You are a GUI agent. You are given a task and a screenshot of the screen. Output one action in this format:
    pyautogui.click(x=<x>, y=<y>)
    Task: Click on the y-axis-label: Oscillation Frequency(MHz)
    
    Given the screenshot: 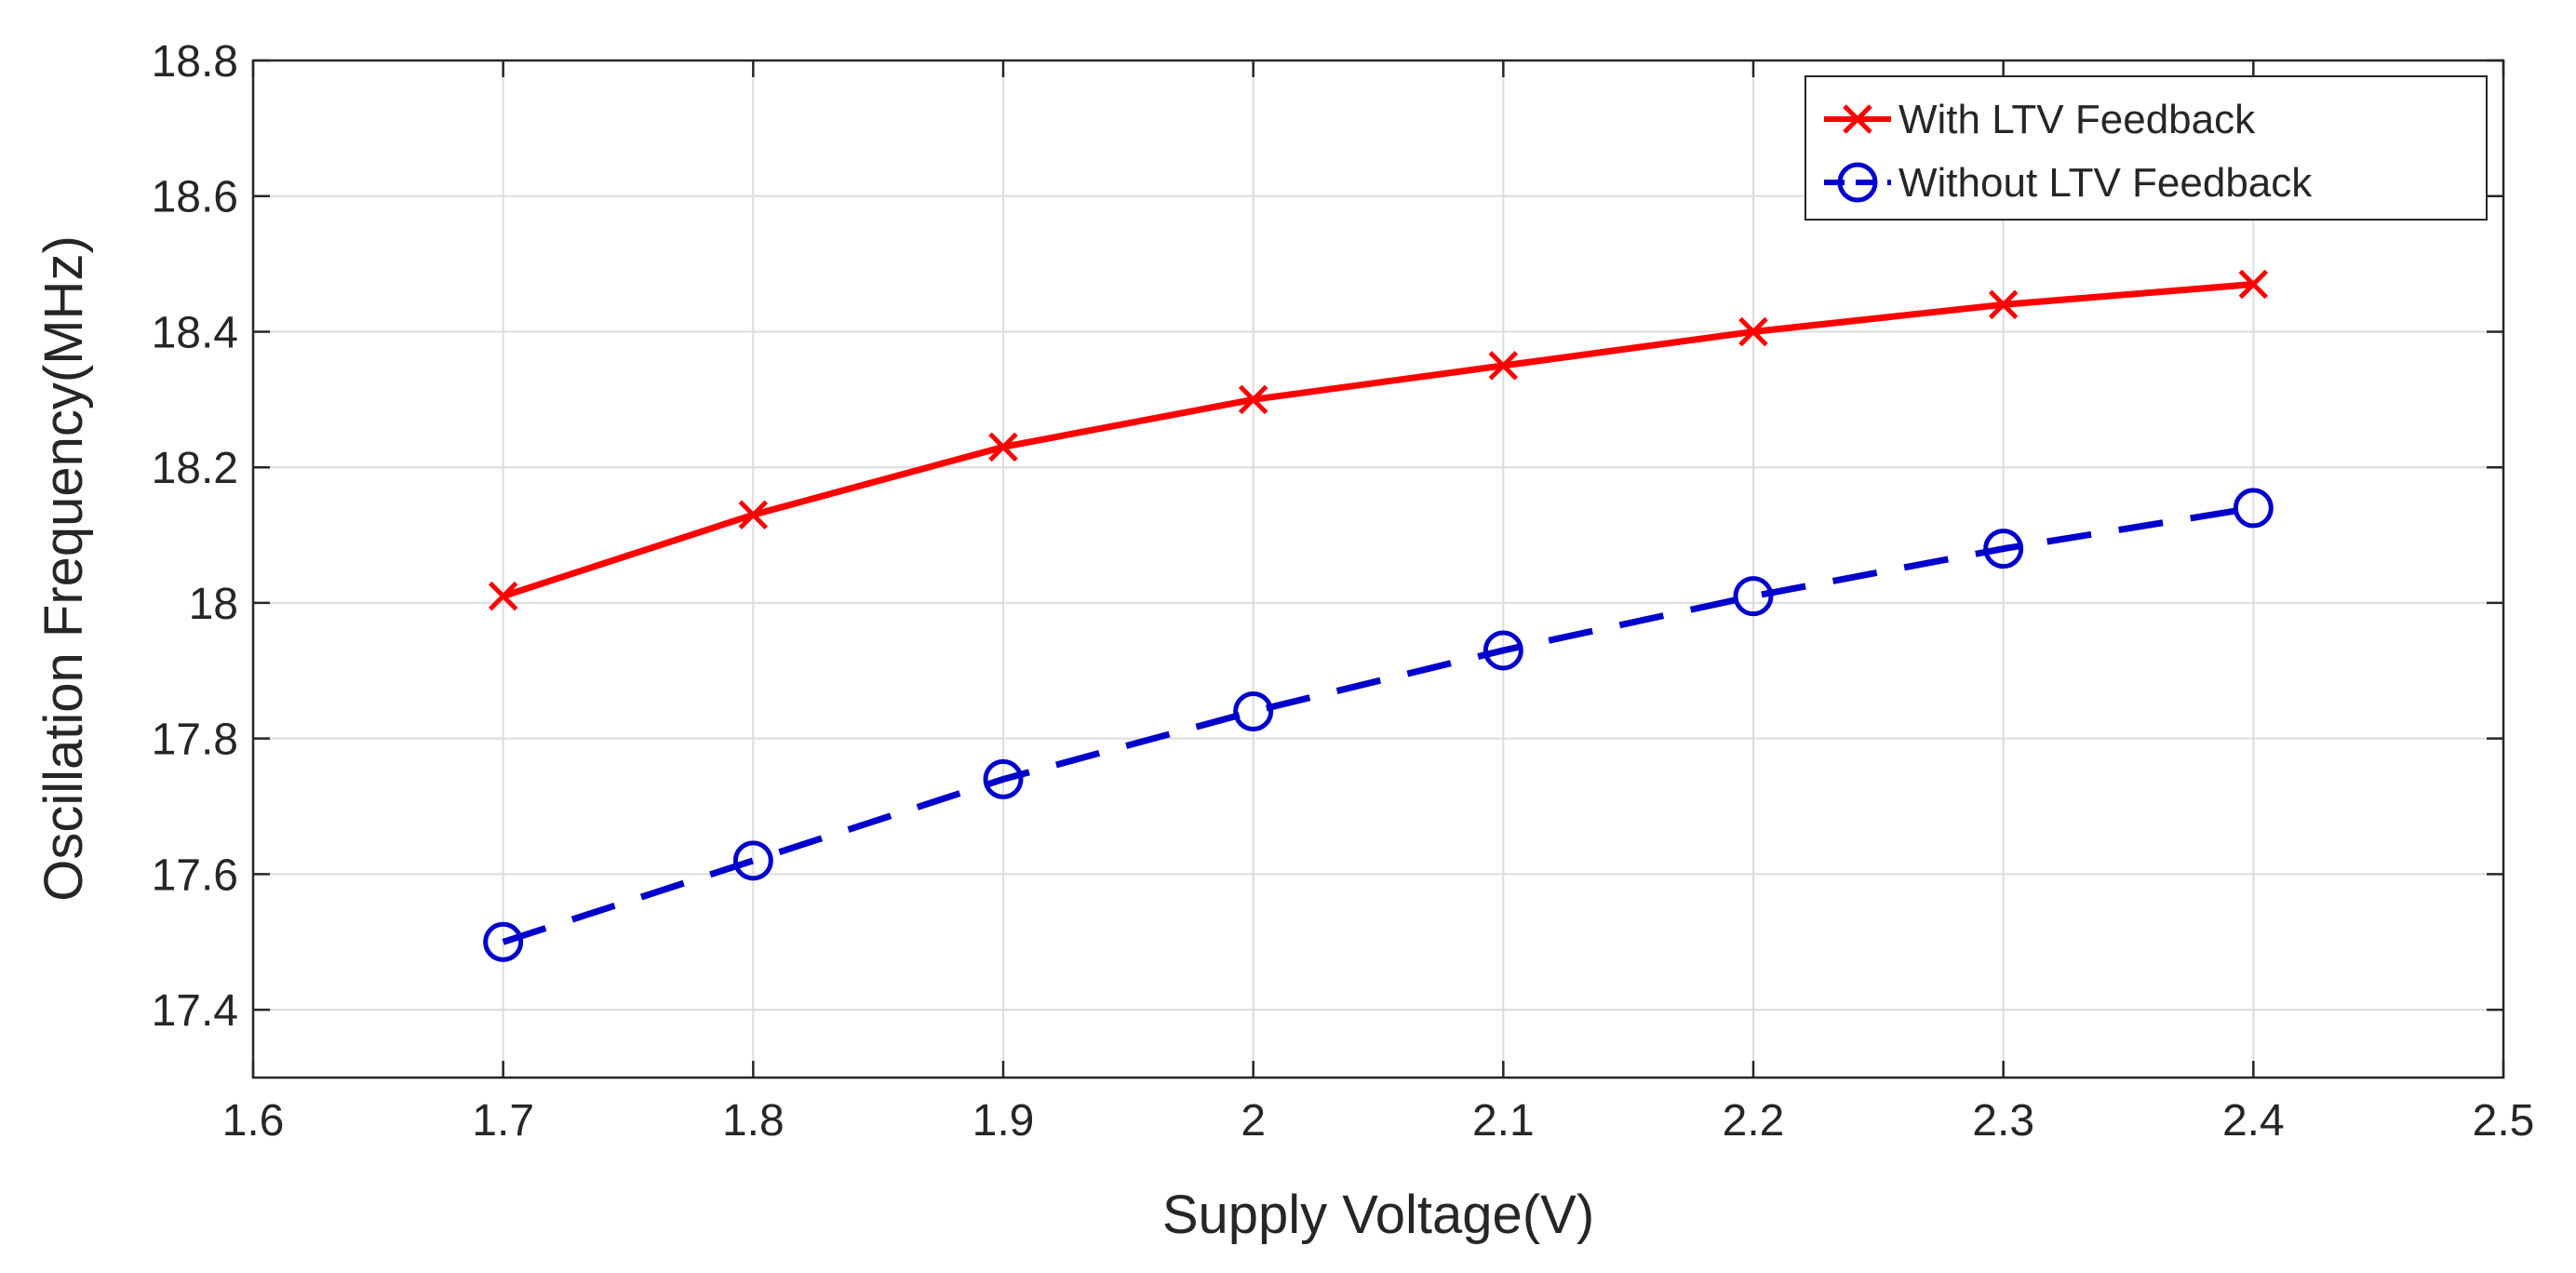 What is the action you would take?
    pyautogui.click(x=64, y=568)
    